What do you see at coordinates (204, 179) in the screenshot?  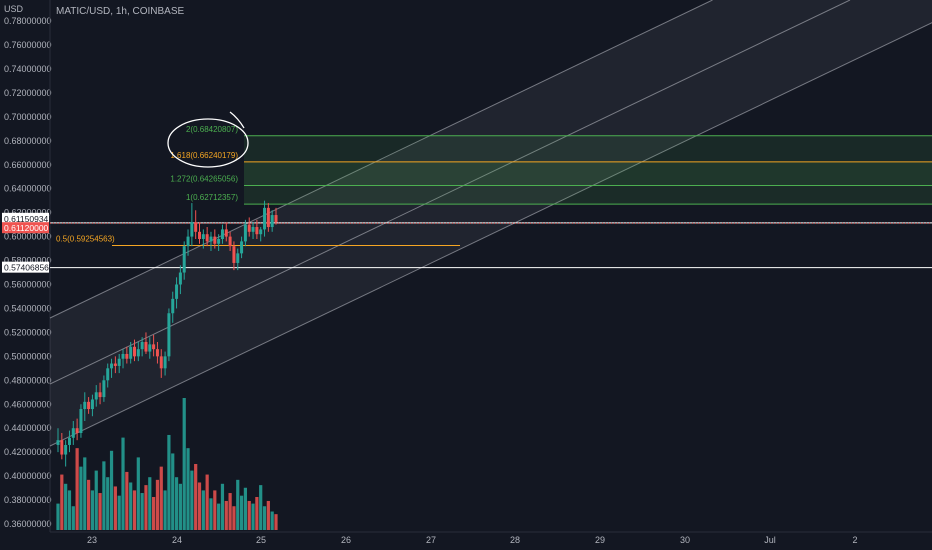 I see `fib-label: 1.272(0.64265056)` at bounding box center [204, 179].